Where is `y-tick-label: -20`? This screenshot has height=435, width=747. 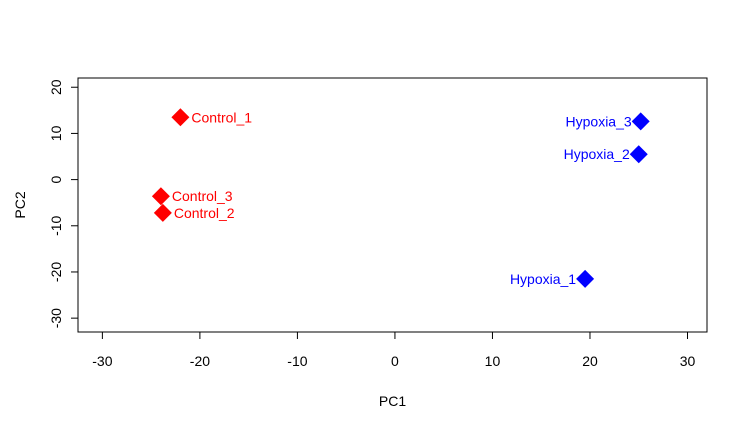 y-tick-label: -20 is located at coordinates (56, 272).